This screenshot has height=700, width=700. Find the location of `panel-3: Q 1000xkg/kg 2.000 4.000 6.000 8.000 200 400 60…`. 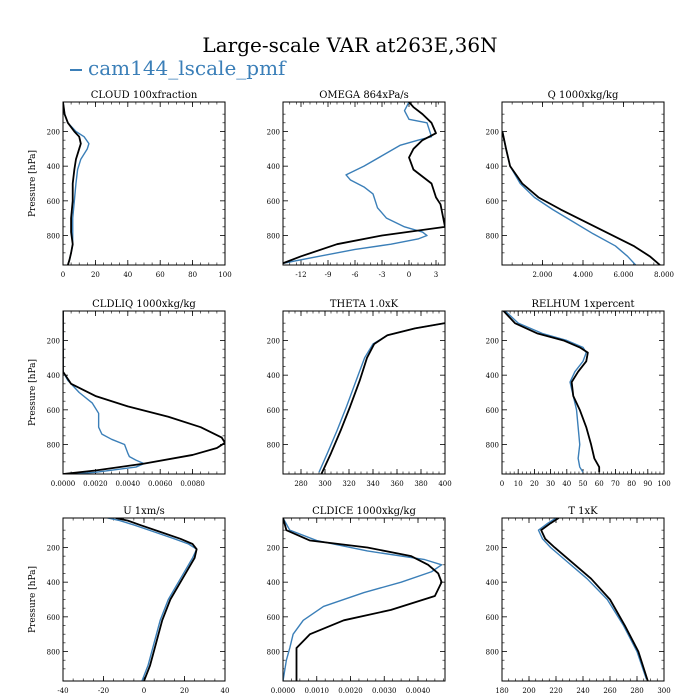

panel-3: Q 1000xkg/kg 2.000 4.000 6.000 8.000 200 400 60… is located at coordinates (580, 184).